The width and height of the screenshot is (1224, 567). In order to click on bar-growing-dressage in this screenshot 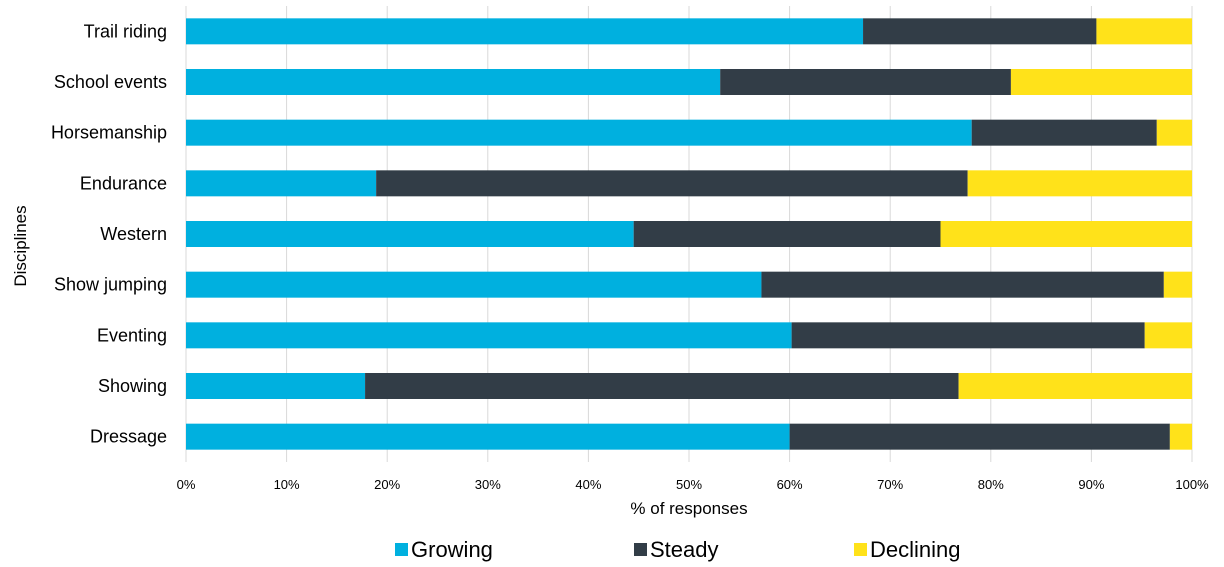, I will do `click(488, 437)`.